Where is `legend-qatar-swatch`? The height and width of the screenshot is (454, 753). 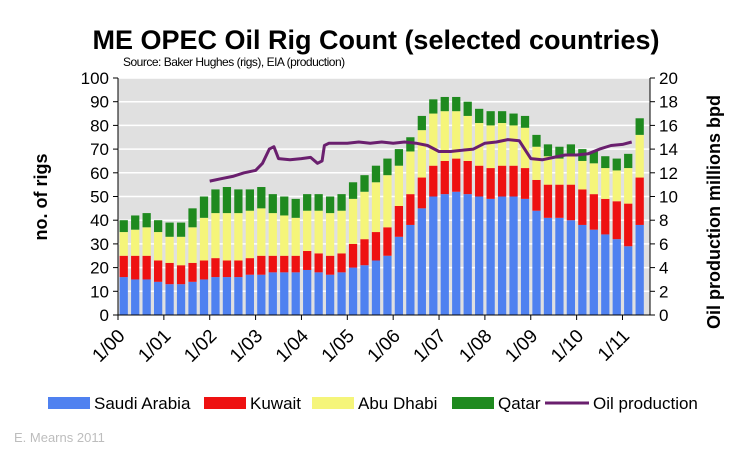 legend-qatar-swatch is located at coordinates (473, 403).